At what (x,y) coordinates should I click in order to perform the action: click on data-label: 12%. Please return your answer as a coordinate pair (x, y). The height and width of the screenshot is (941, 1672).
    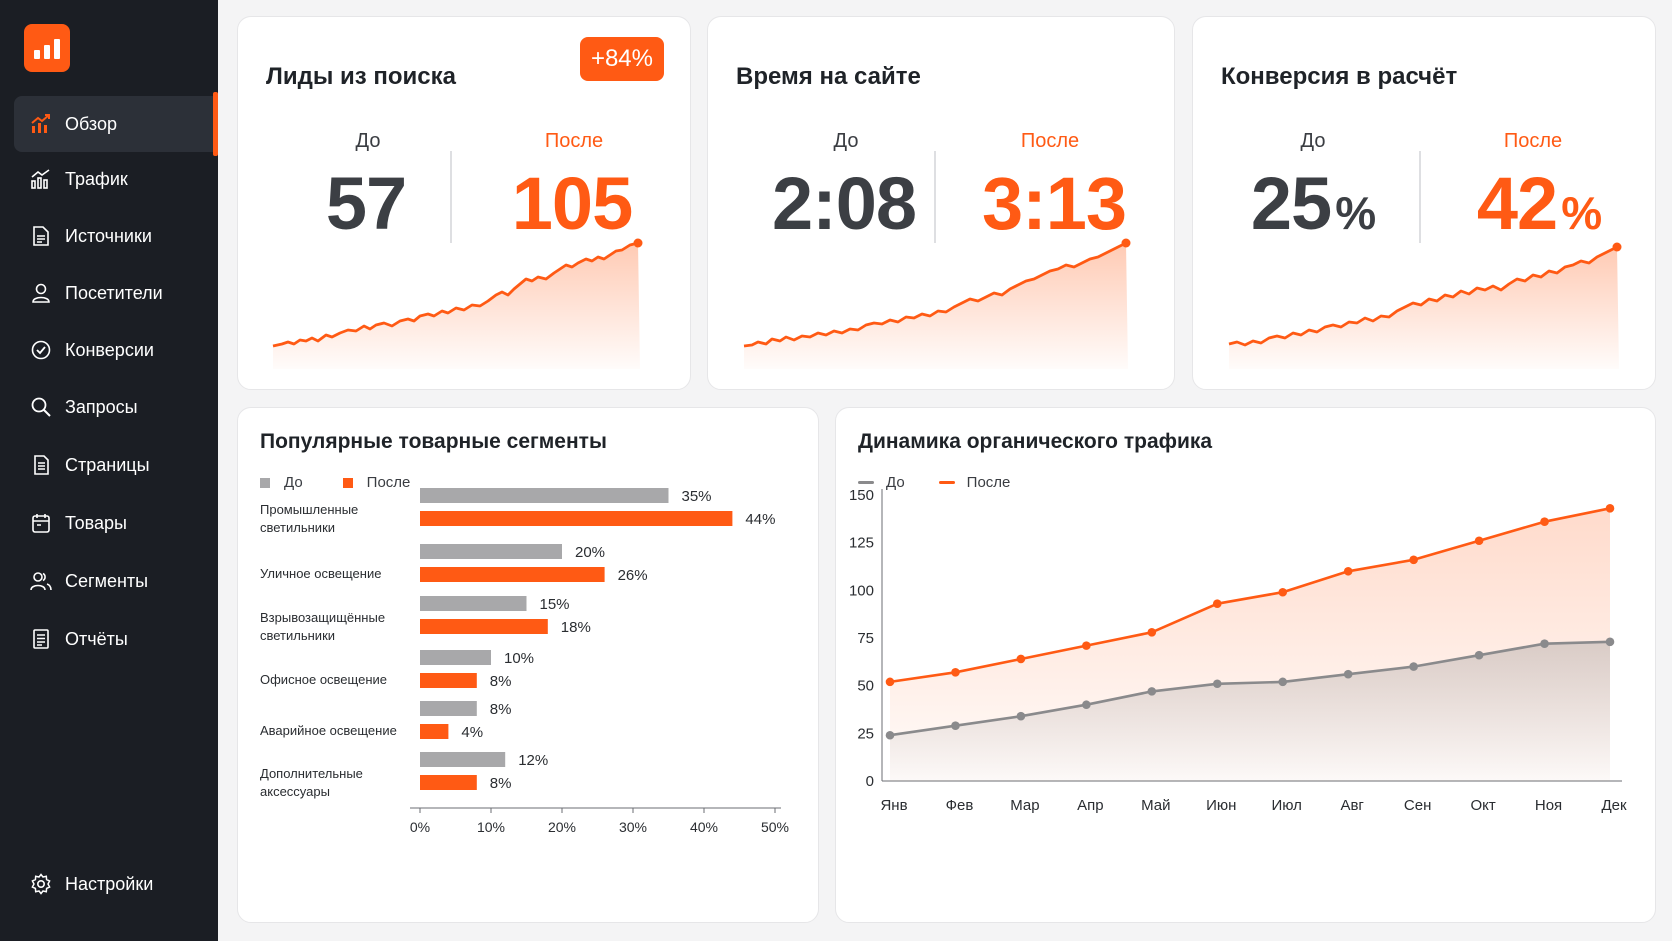
    Looking at the image, I should click on (533, 760).